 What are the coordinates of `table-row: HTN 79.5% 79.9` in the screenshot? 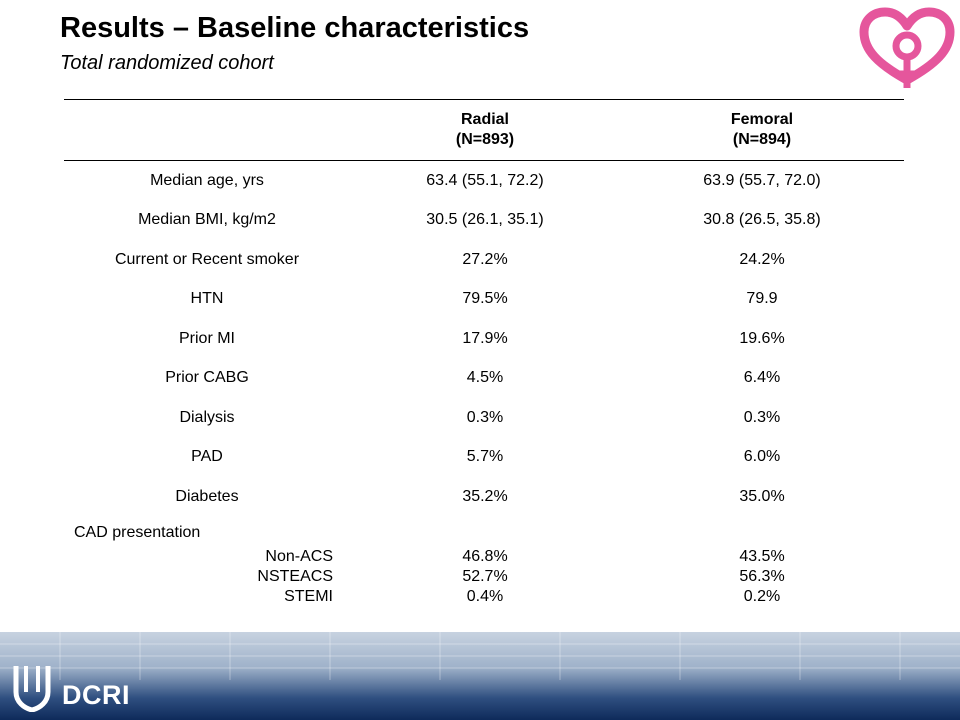 It's located at (484, 300).